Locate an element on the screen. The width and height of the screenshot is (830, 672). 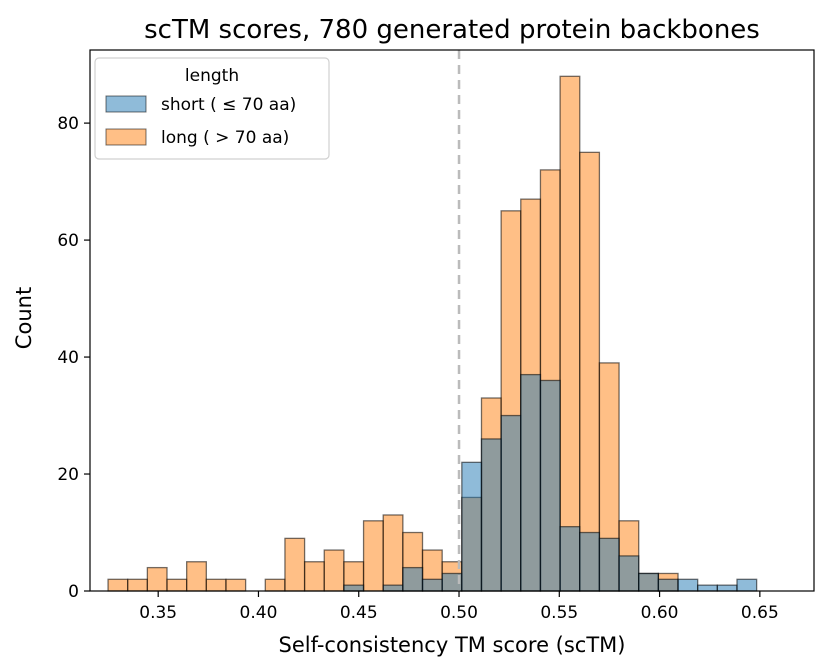
x-axis-ticks: 0.35 0.40 0.45 0.50 0.55 0.60 0.65 is located at coordinates (459, 607).